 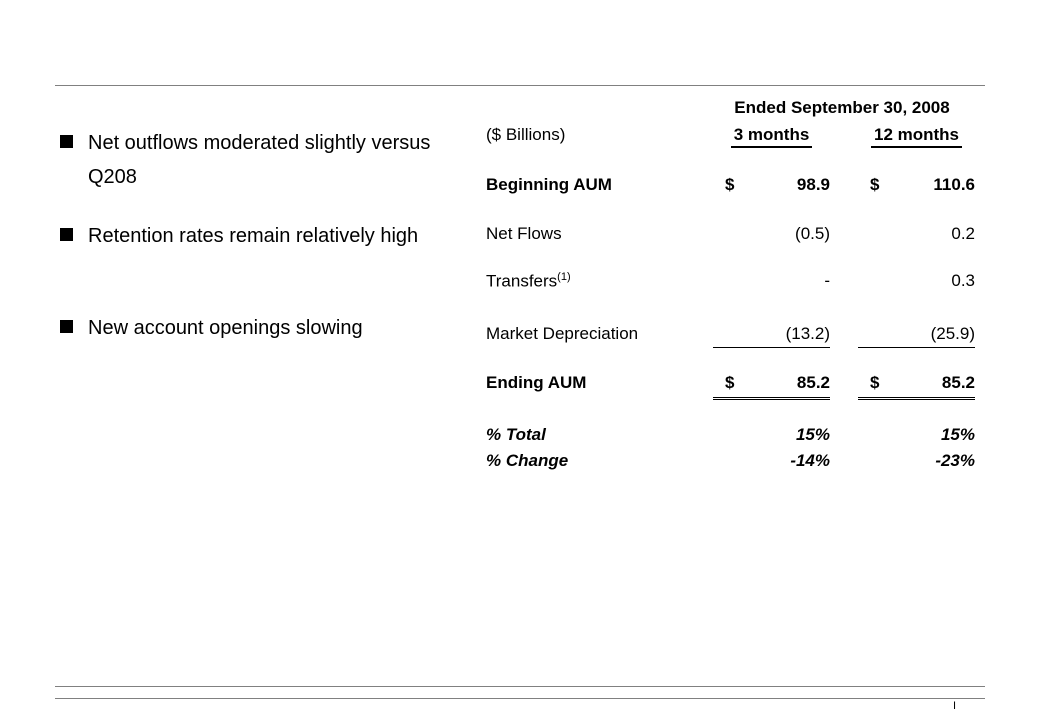 What do you see at coordinates (564, 277) in the screenshot?
I see `footnote-ref: (1)` at bounding box center [564, 277].